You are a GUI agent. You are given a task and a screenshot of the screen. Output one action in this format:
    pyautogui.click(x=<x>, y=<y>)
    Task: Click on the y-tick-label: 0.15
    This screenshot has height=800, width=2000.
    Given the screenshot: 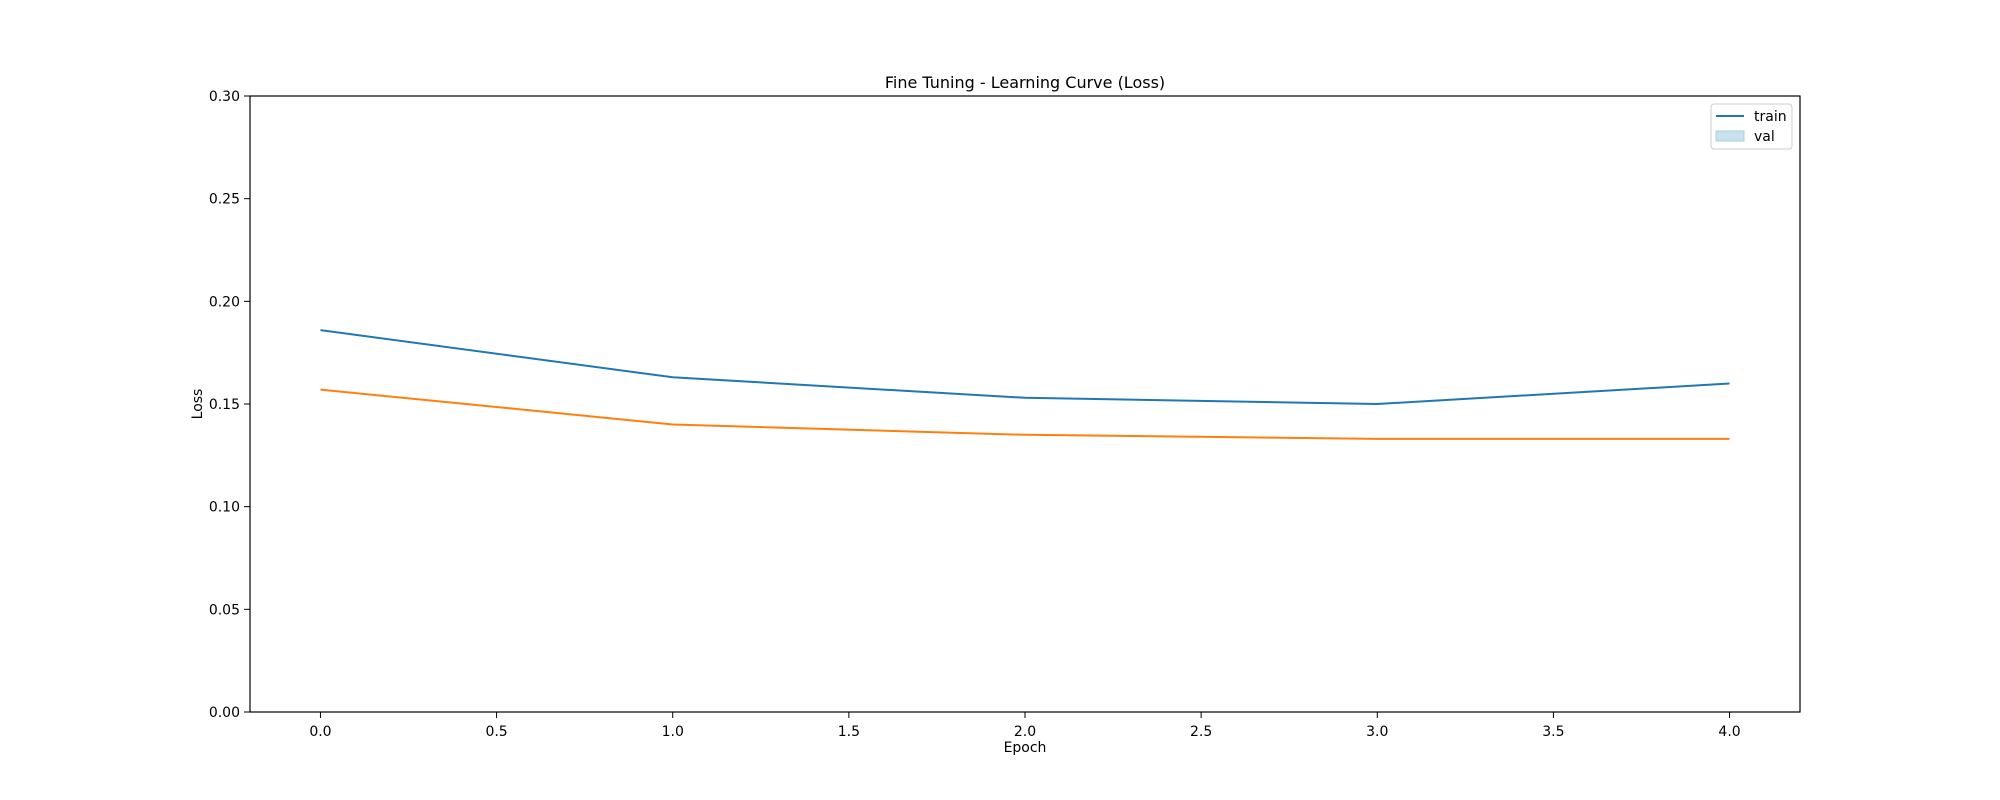 What is the action you would take?
    pyautogui.click(x=224, y=405)
    